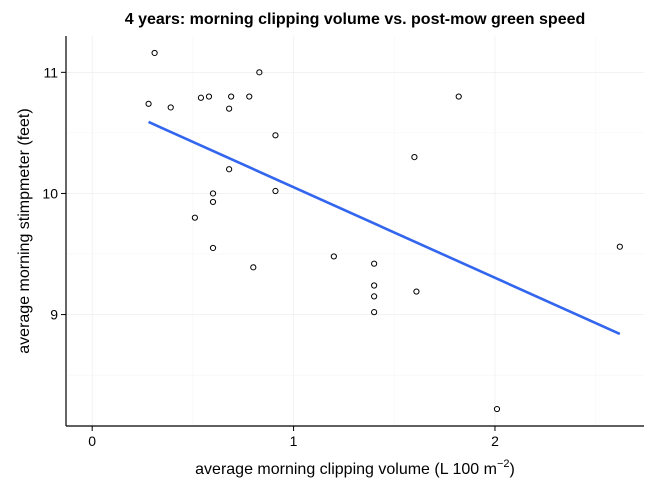 The height and width of the screenshot is (494, 654). I want to click on x-tick-label: 1, so click(294, 441).